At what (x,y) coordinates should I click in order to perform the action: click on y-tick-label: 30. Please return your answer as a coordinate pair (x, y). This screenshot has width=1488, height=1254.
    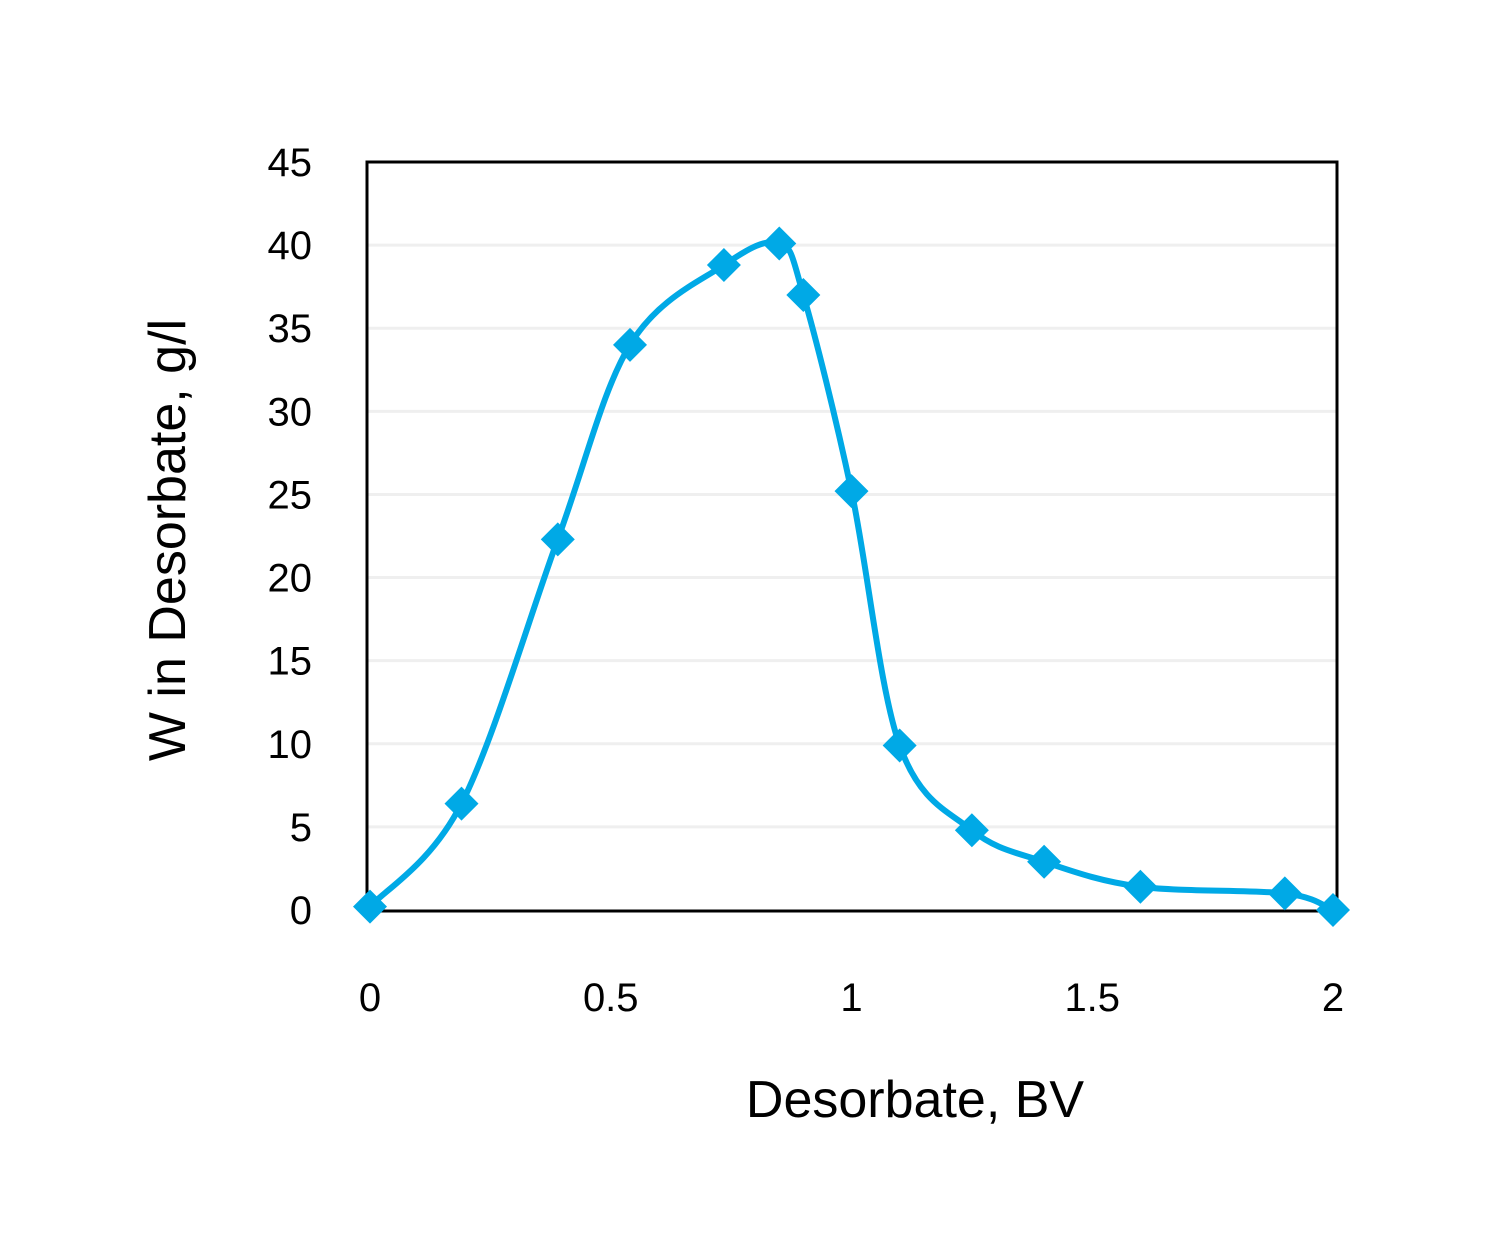
    Looking at the image, I should click on (290, 412).